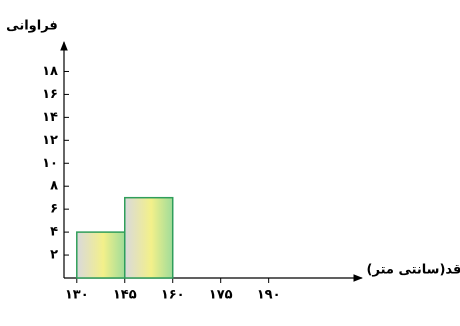 Image resolution: width=460 pixels, height=326 pixels. Describe the element at coordinates (50, 71) in the screenshot. I see `y-tick-label: ۱۸` at that location.